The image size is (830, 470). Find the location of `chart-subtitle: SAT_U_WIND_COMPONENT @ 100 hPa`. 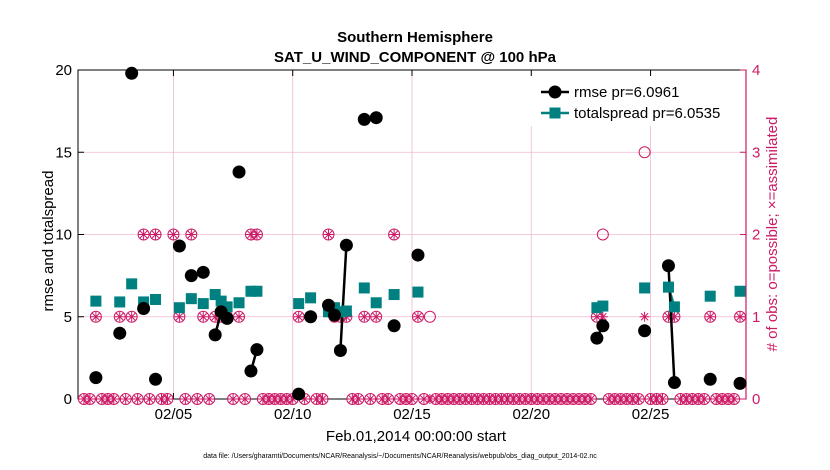

chart-subtitle: SAT_U_WIND_COMPONENT @ 100 hPa is located at coordinates (415, 57).